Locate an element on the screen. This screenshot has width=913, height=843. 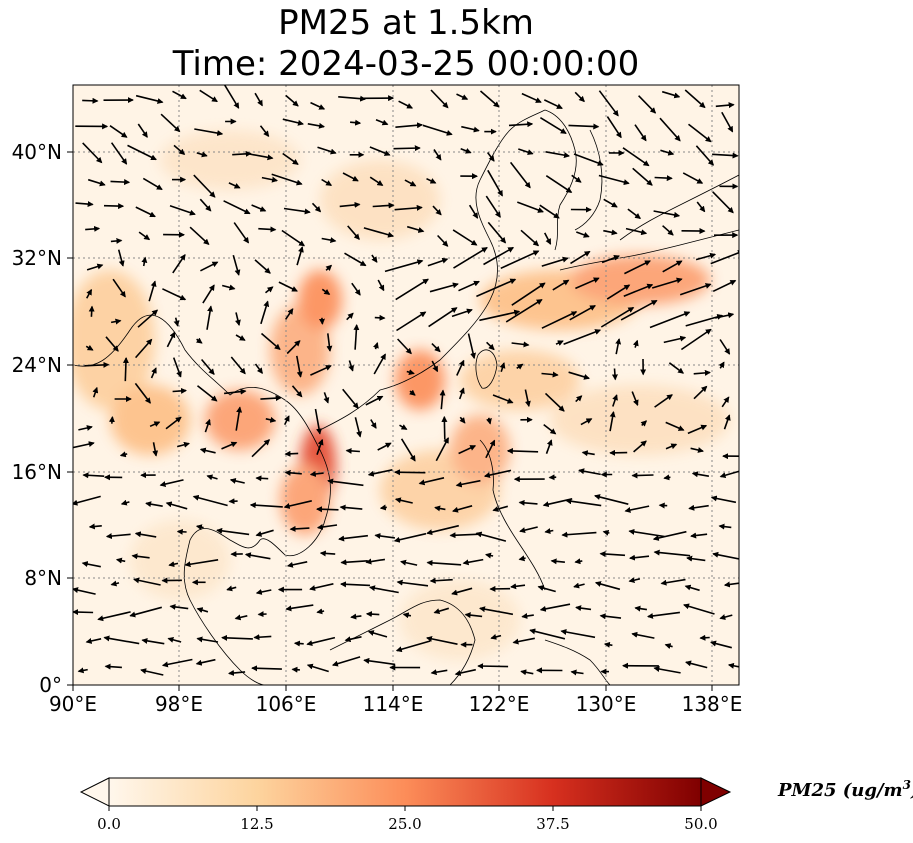
lat-label-8n: 8°N is located at coordinates (43, 578).